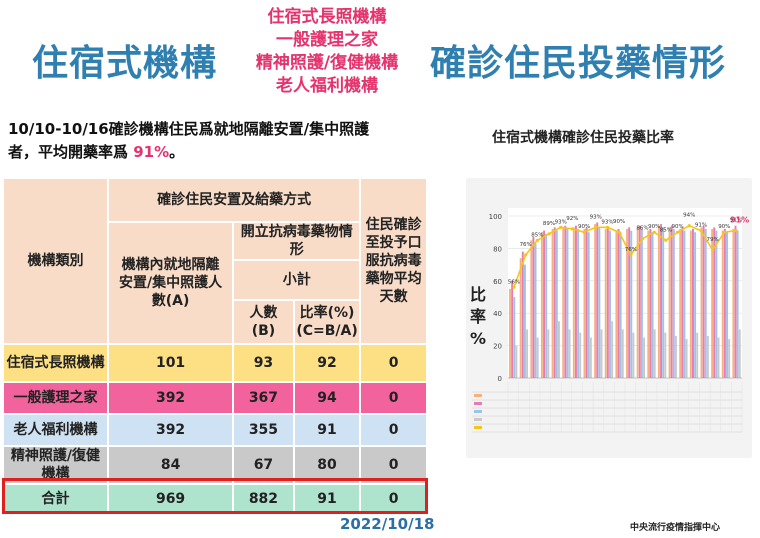 The image size is (760, 538). Describe the element at coordinates (177, 152) in the screenshot. I see `description-post: 。` at that location.